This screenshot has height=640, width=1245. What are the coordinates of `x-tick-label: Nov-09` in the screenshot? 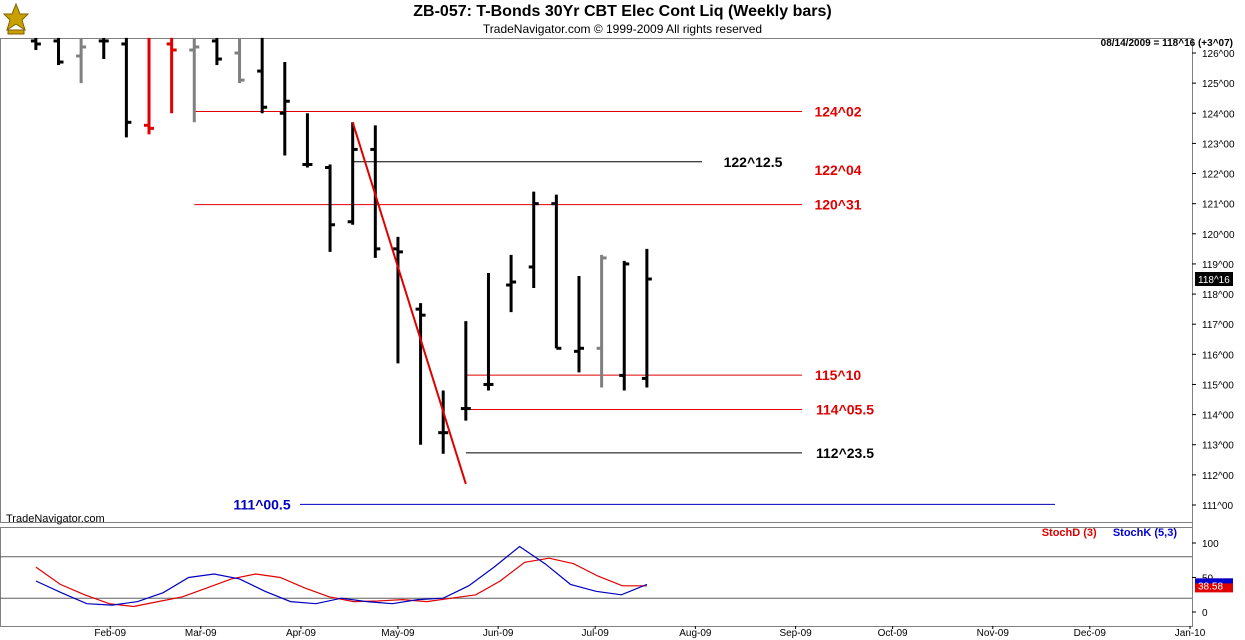 It's located at (993, 633).